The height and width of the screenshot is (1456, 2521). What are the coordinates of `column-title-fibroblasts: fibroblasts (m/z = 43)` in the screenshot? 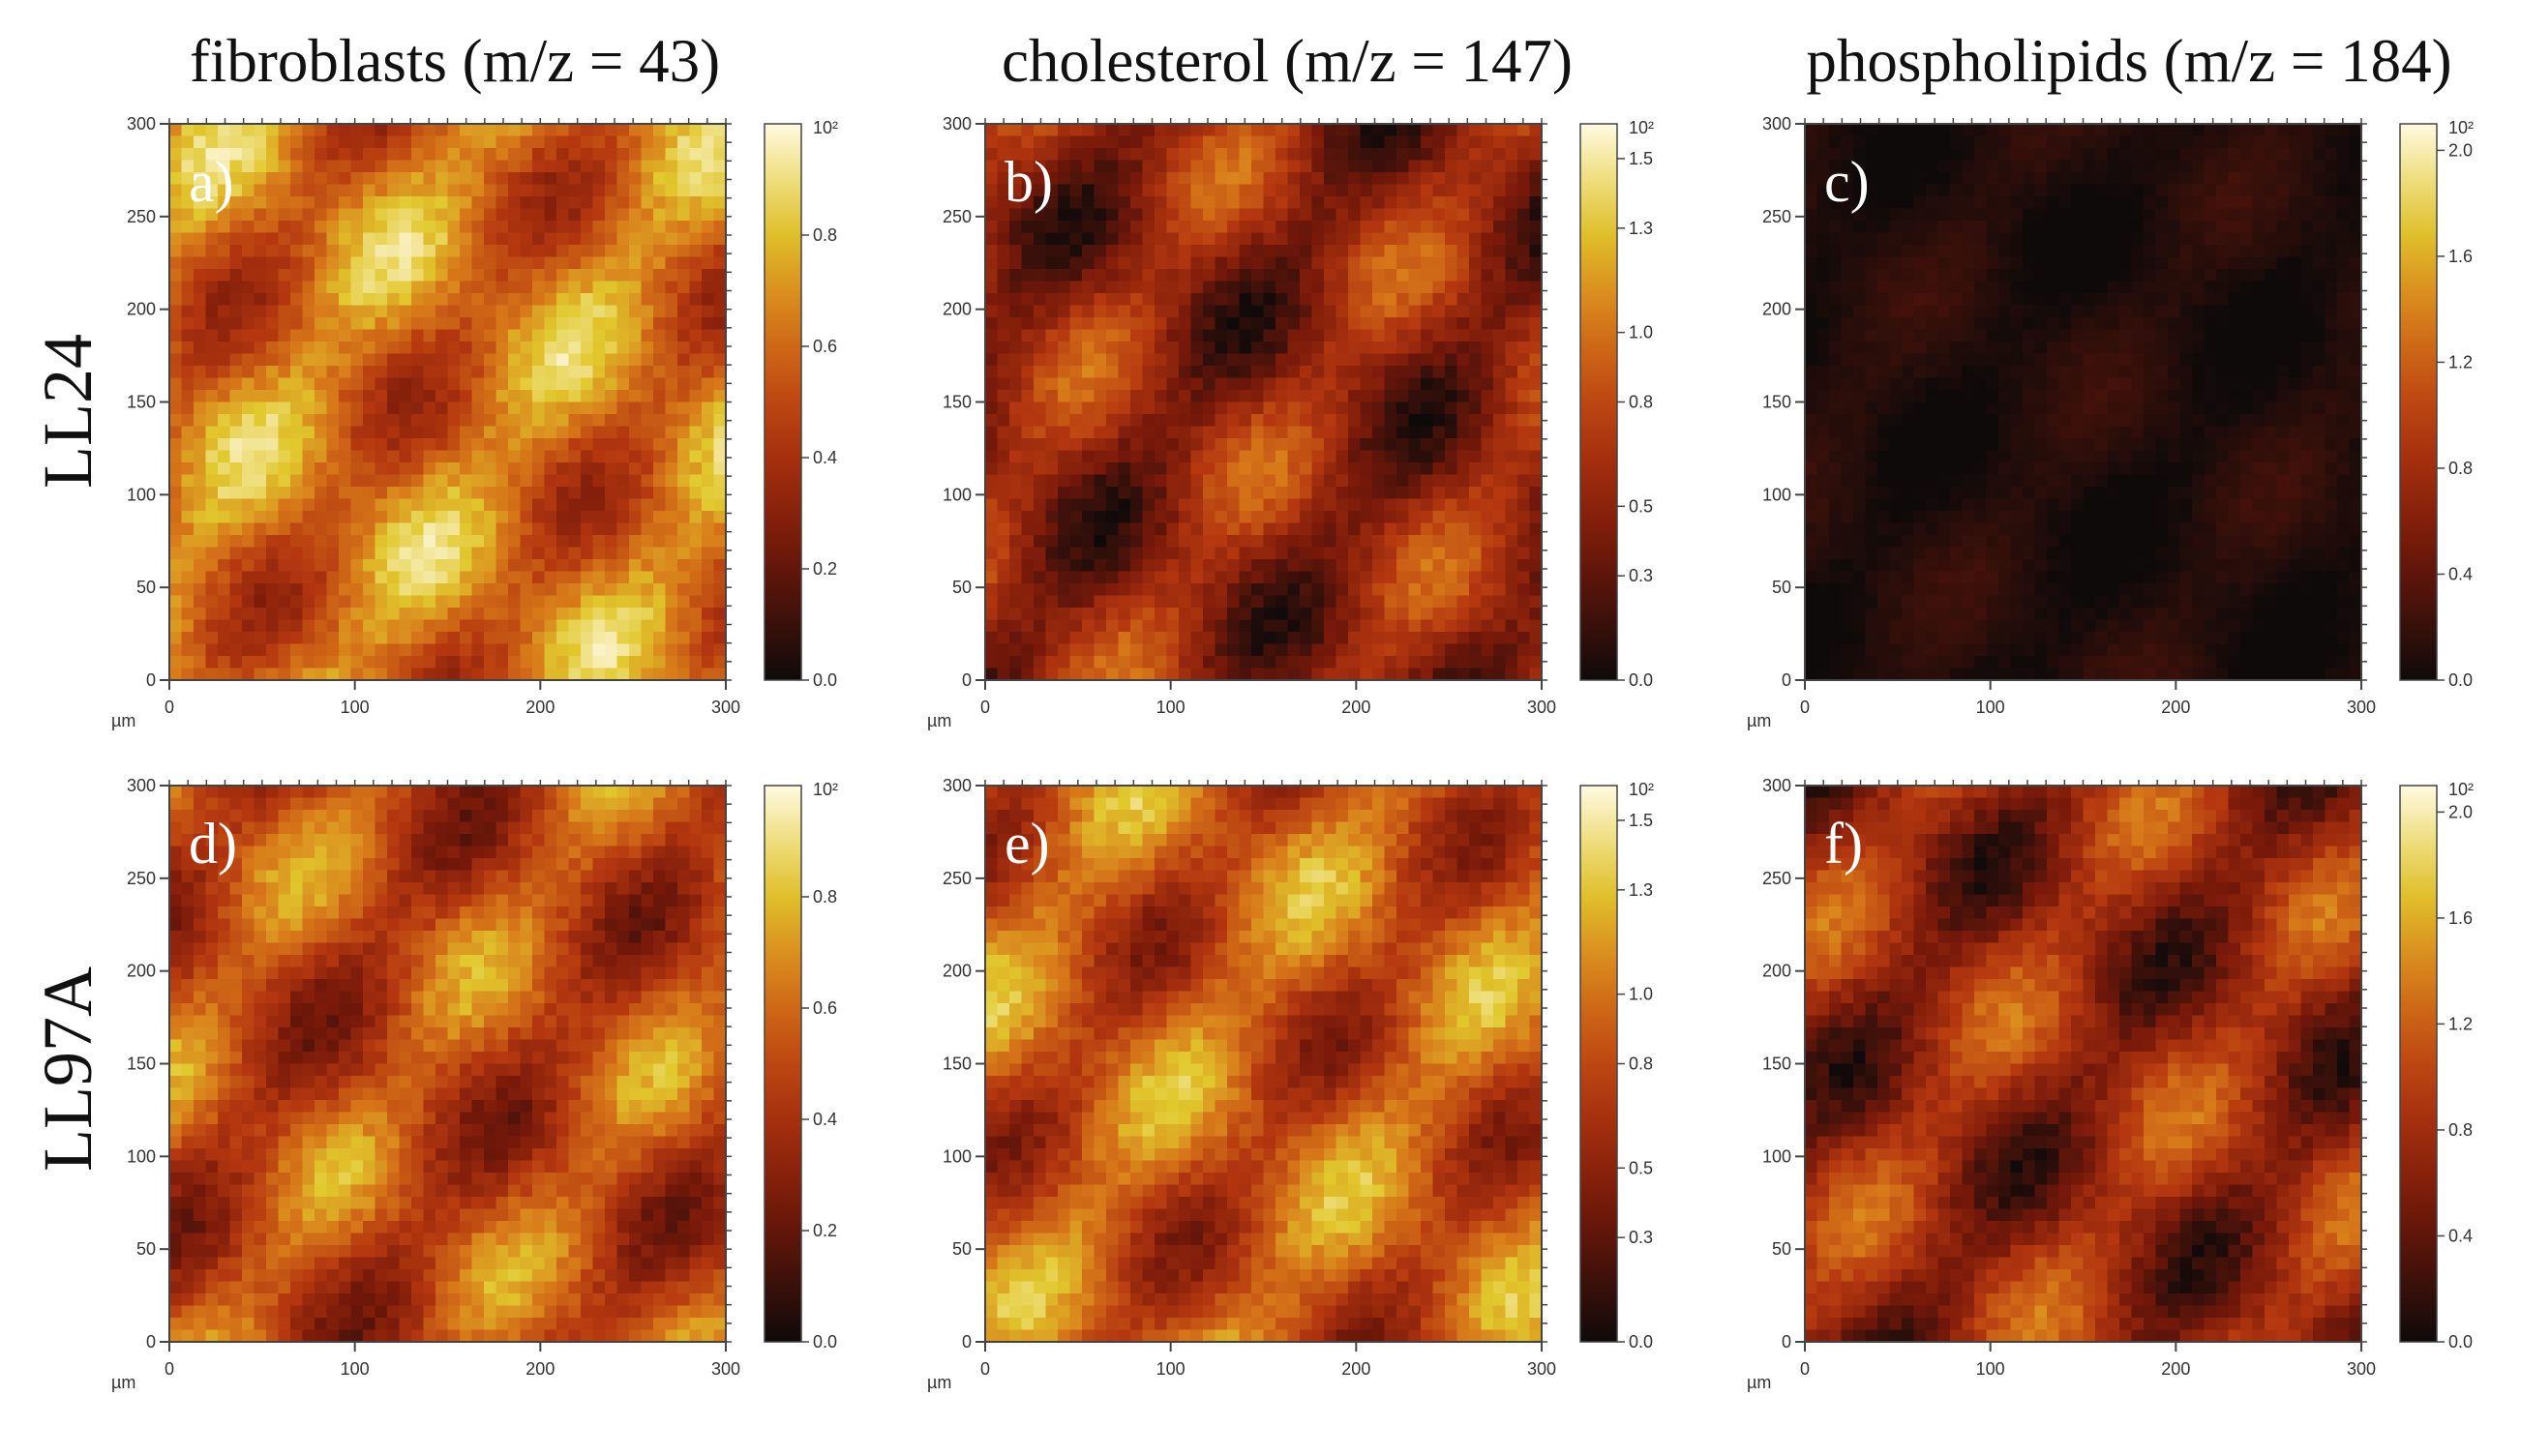 It's located at (455, 61).